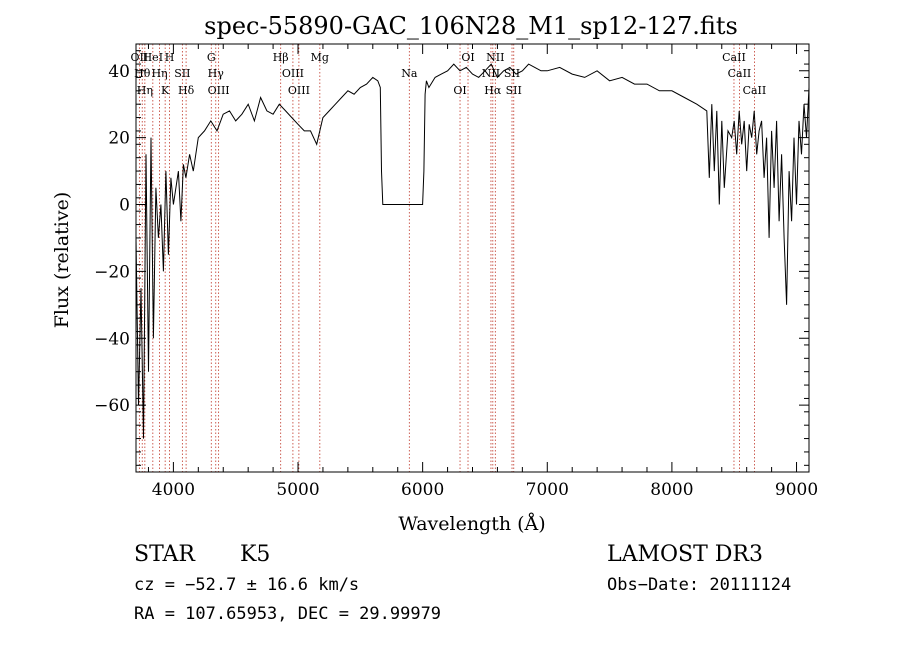 Image resolution: width=900 pixels, height=649 pixels. What do you see at coordinates (471, 26) in the screenshot?
I see `chart-title: spec-55890-GAC_106N28_M1_sp12-127.fits` at bounding box center [471, 26].